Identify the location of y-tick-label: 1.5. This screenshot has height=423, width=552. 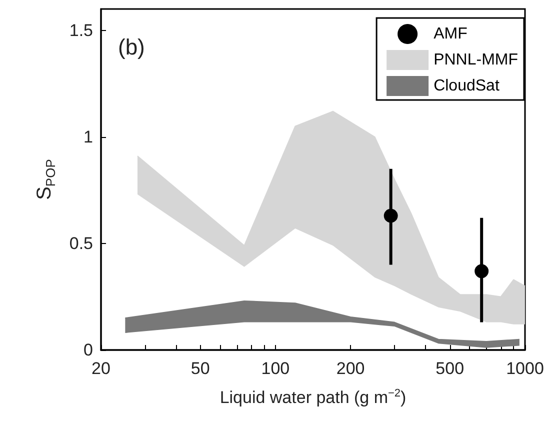
(81, 30).